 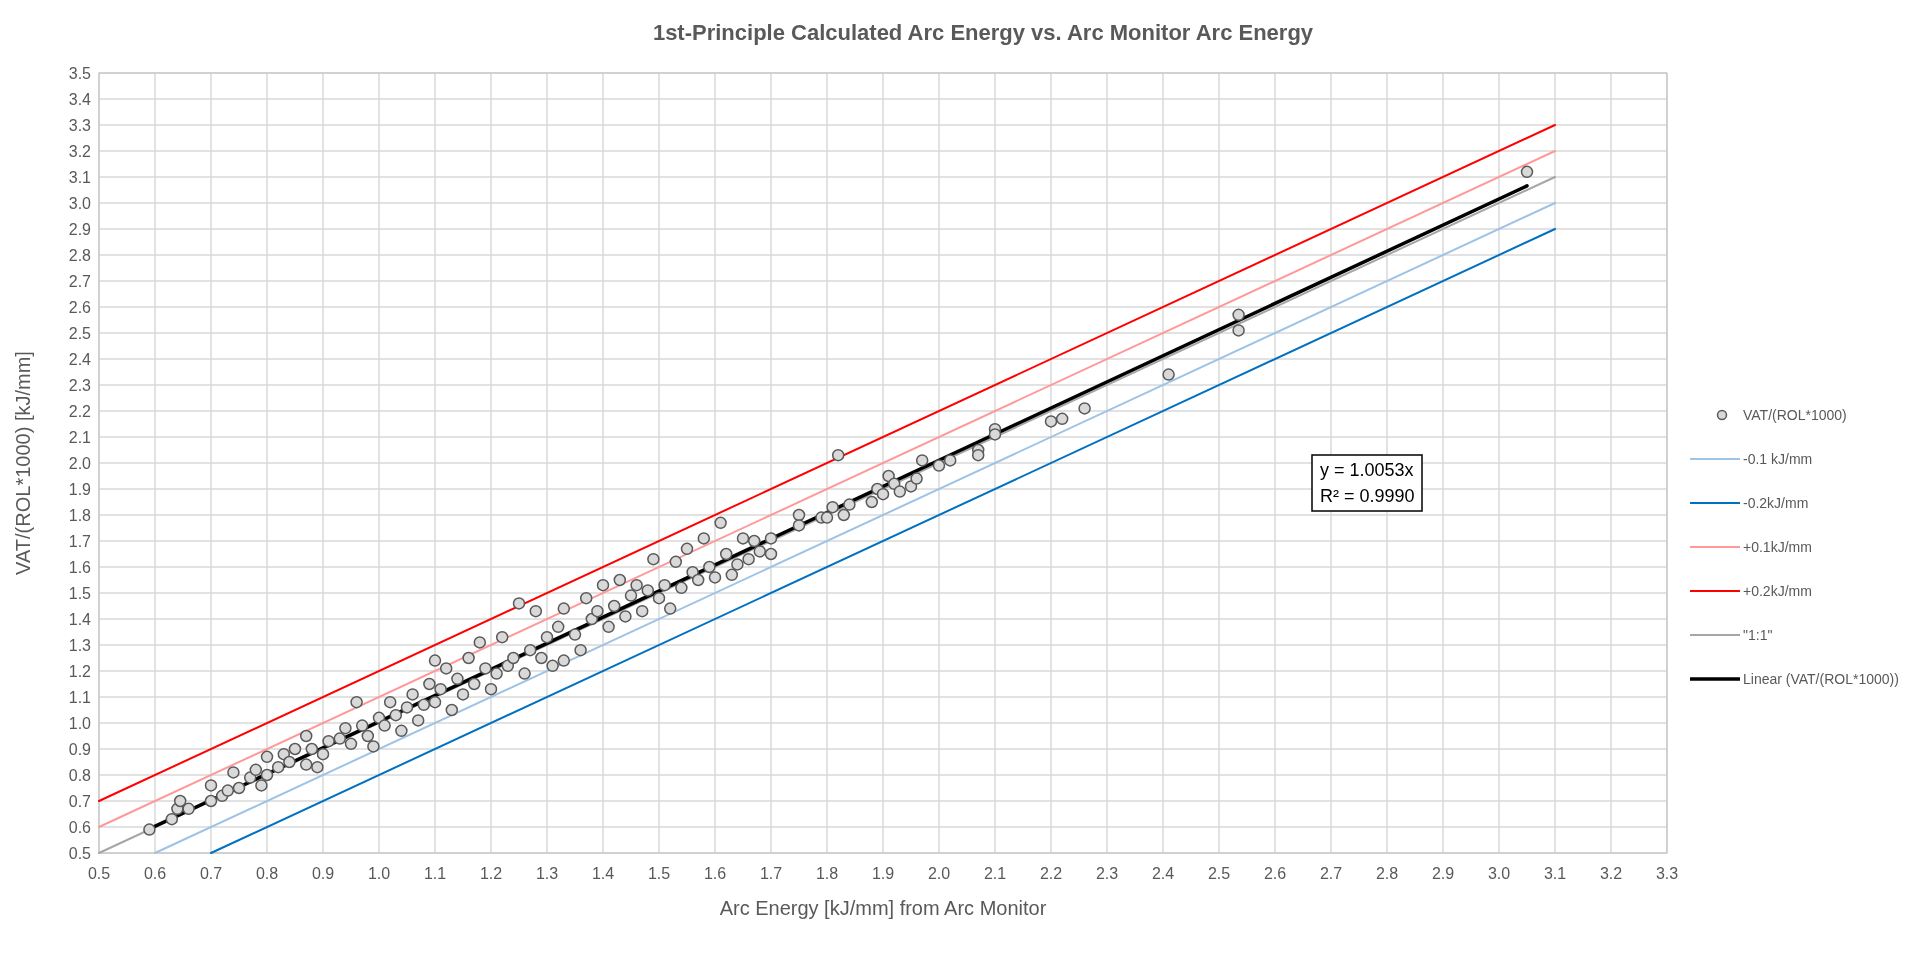 What do you see at coordinates (80, 697) in the screenshot?
I see `y-tick-label: 1.1` at bounding box center [80, 697].